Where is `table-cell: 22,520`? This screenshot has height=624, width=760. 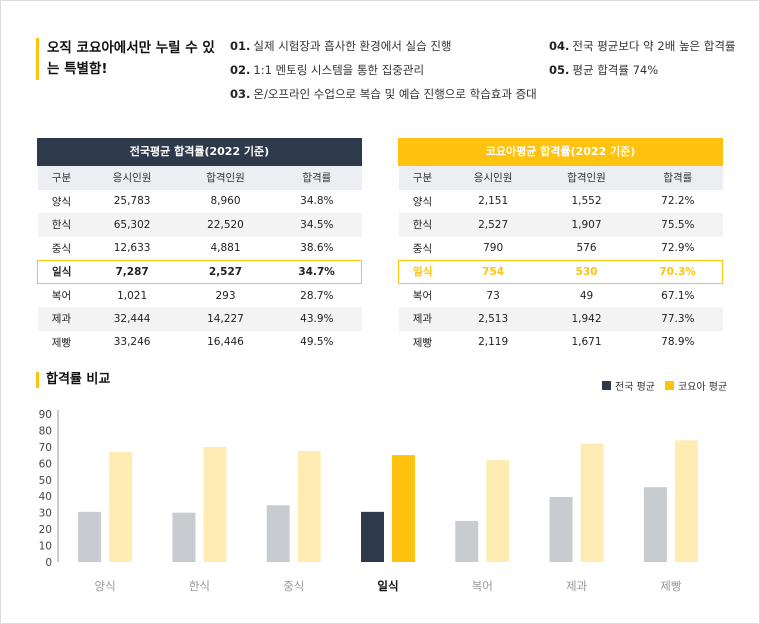 table-cell: 22,520 is located at coordinates (225, 225).